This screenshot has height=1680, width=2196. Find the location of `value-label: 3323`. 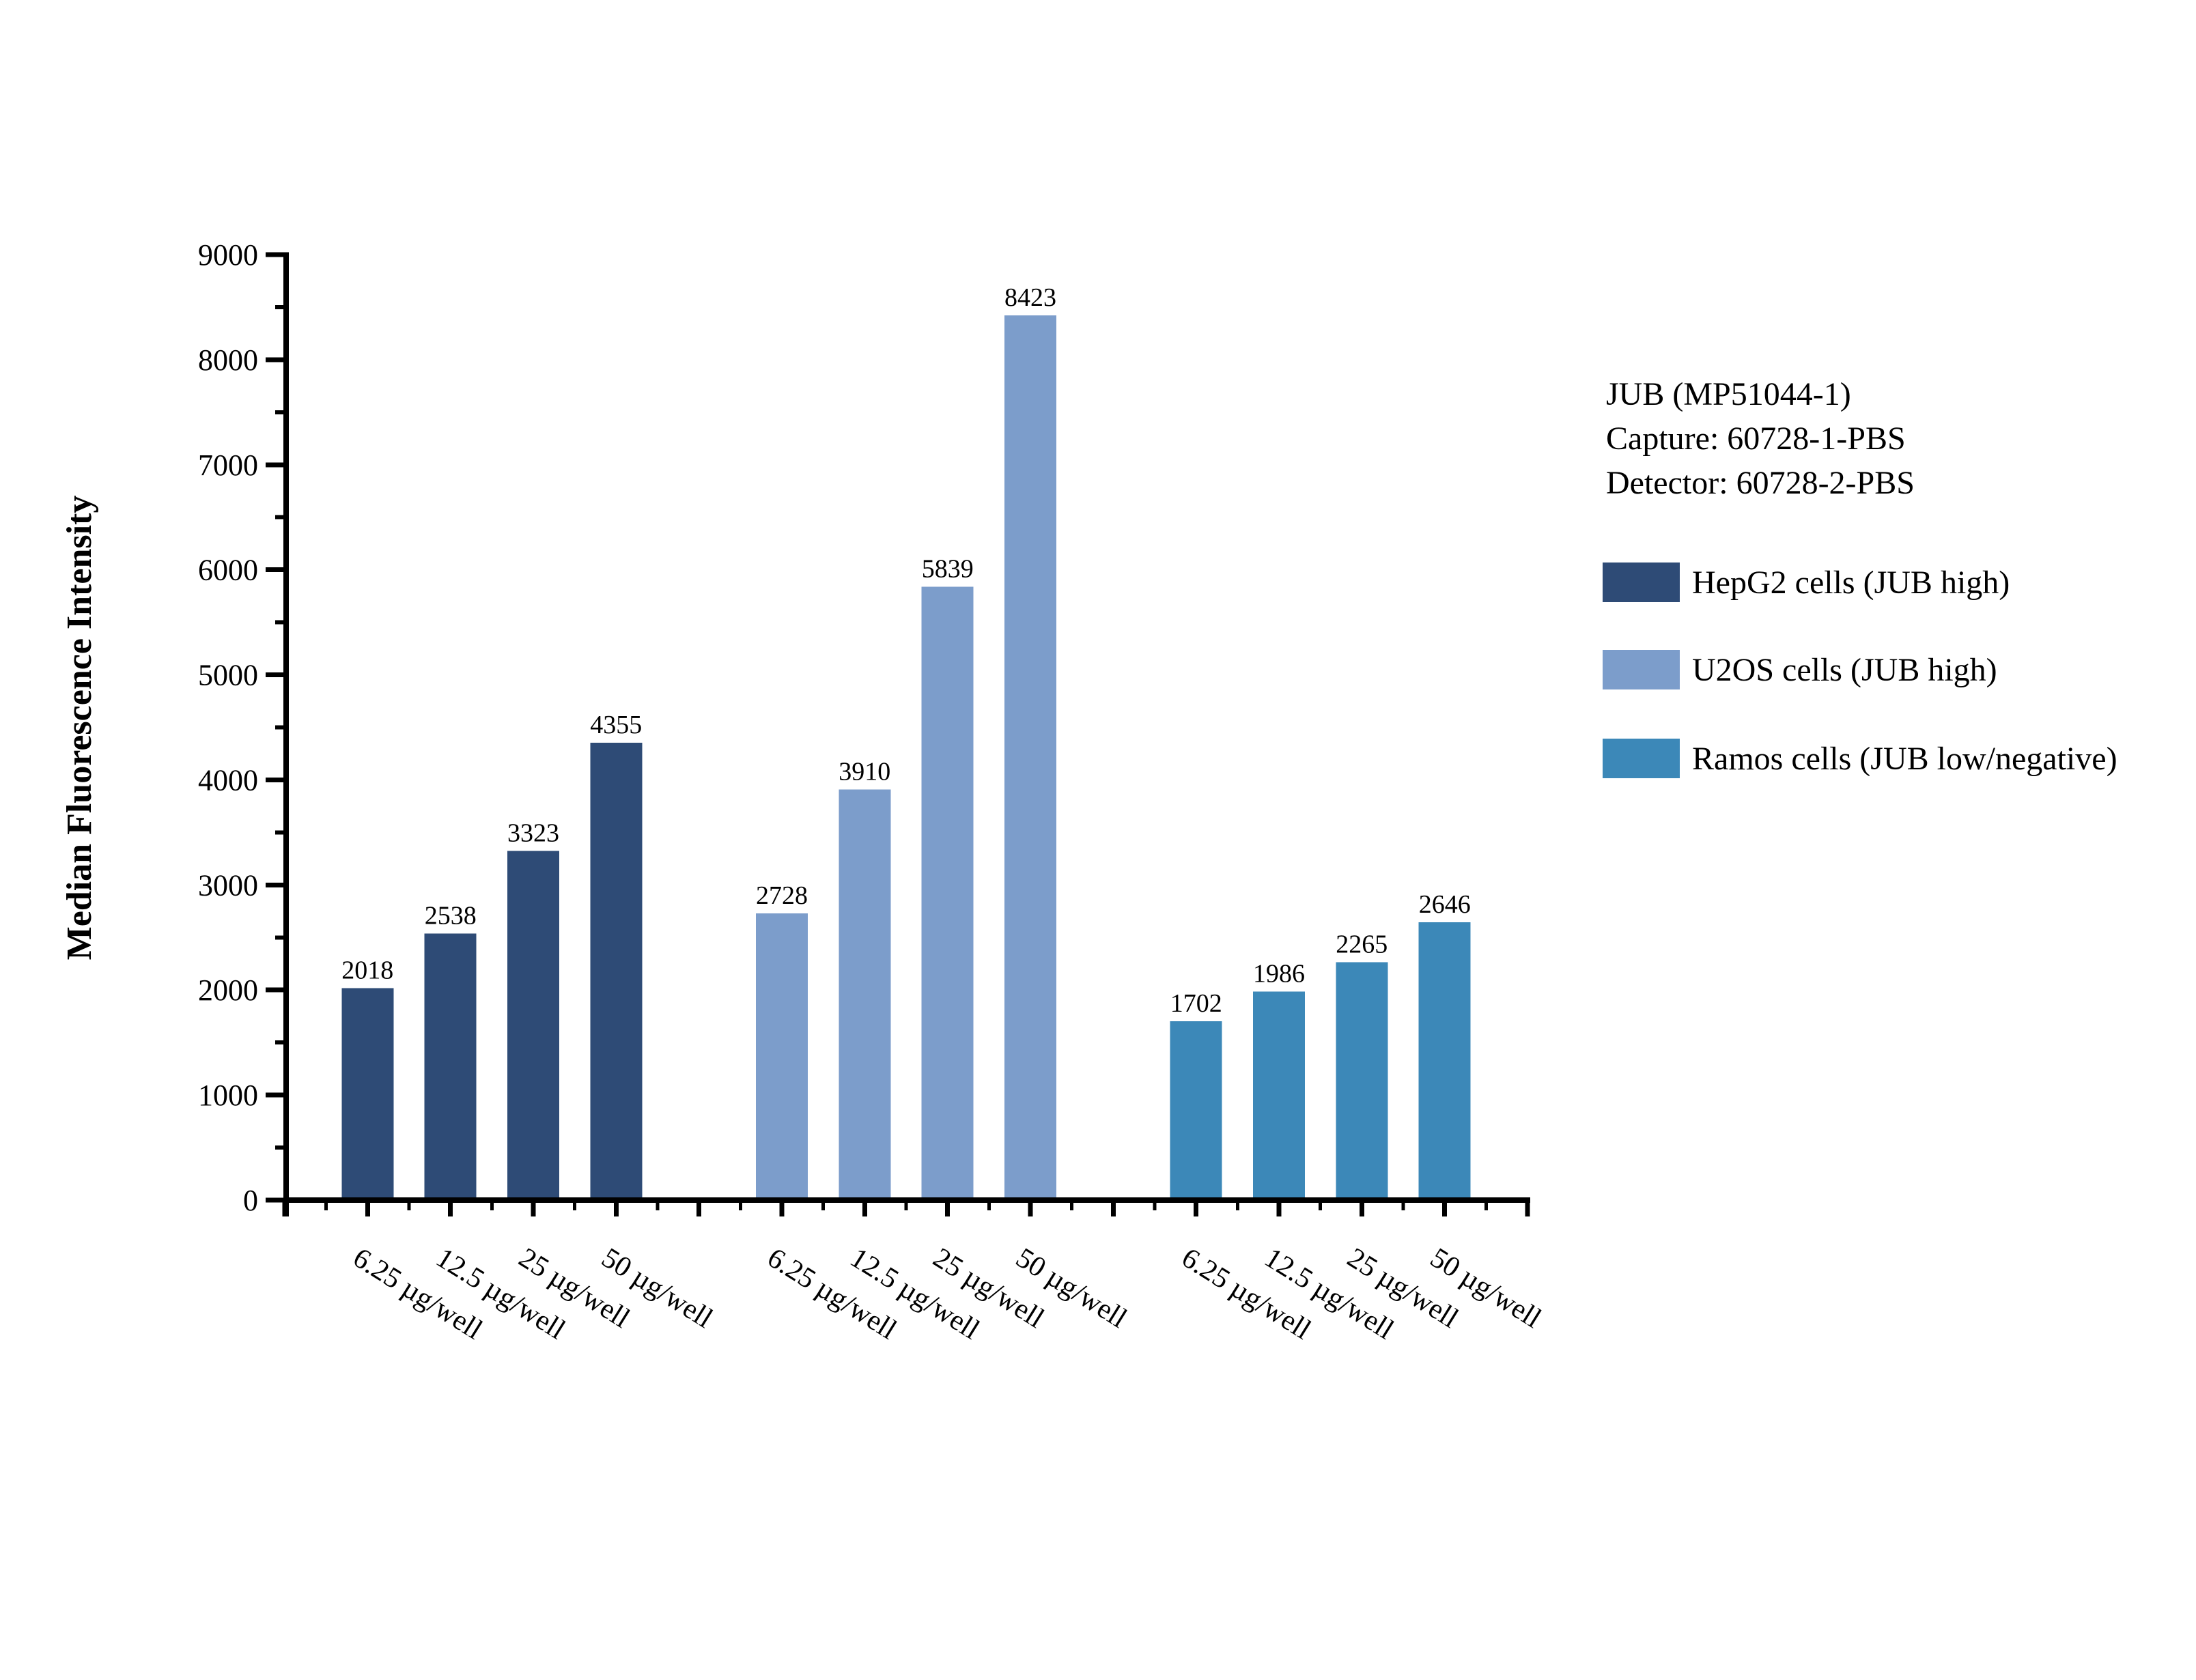

value-label: 3323 is located at coordinates (533, 833).